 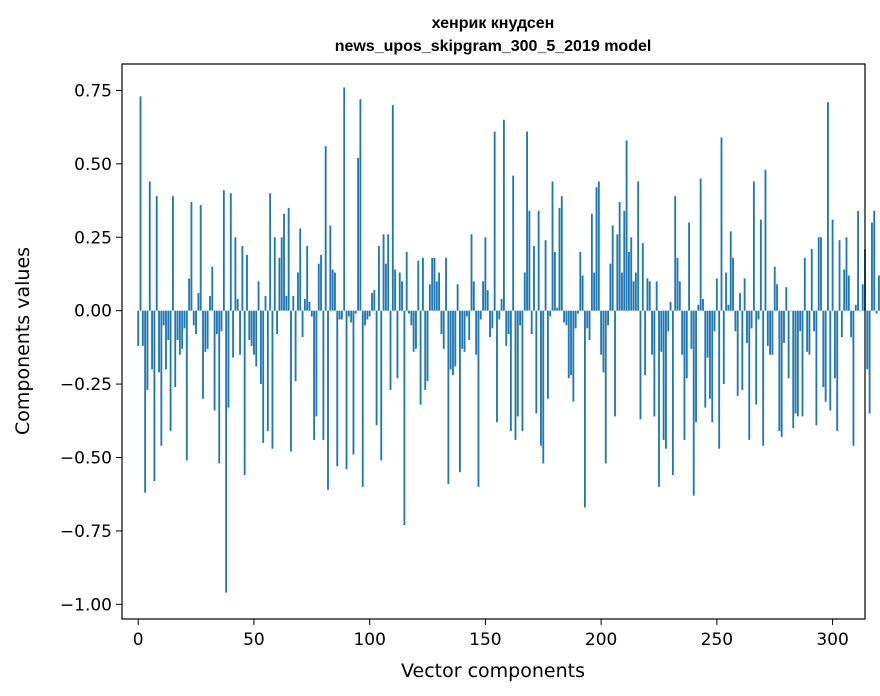 What do you see at coordinates (91, 348) in the screenshot?
I see `y-axis-ticks: 0.75 0.50 0.25 0.00 −0.25 −0.50 −0.75 −1.00` at bounding box center [91, 348].